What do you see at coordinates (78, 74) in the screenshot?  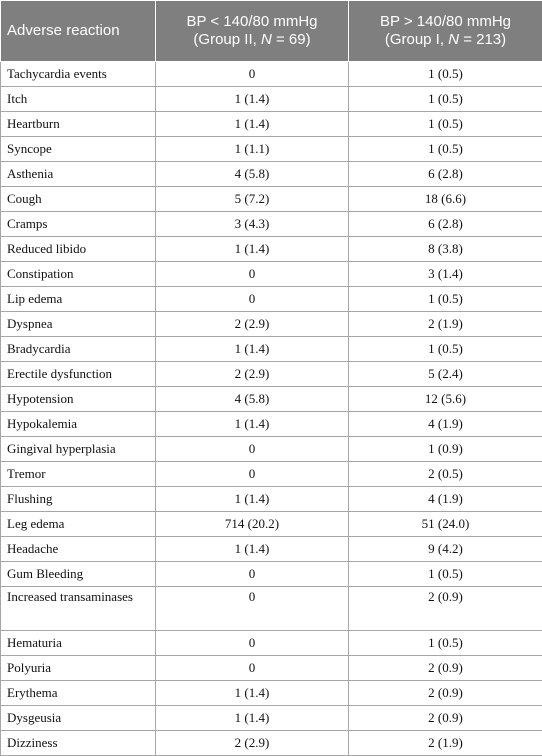 I see `reaction-cell: Tachycardia events` at bounding box center [78, 74].